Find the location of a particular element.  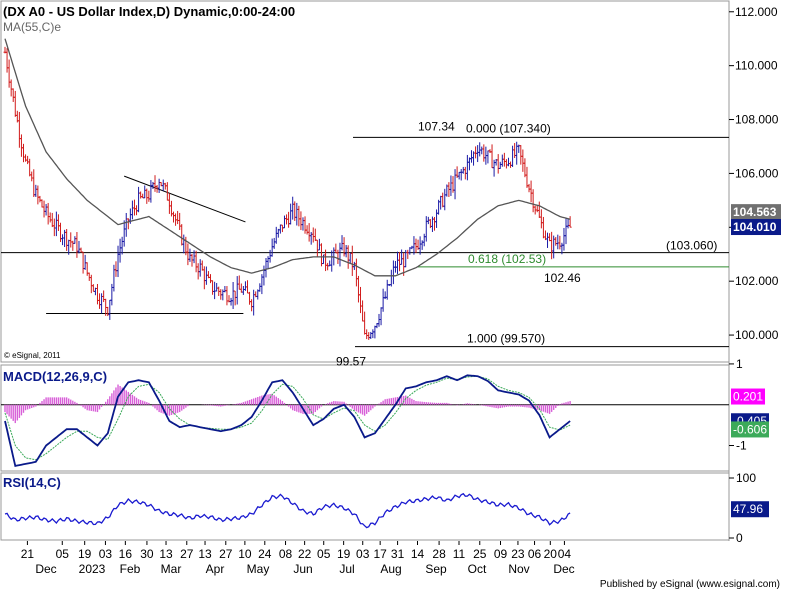

rsi-line is located at coordinates (287, 510).